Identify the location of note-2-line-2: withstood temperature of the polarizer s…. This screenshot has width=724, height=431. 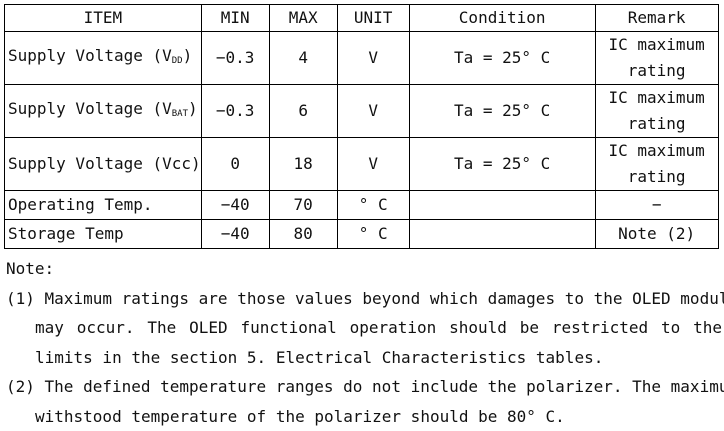
(364, 416).